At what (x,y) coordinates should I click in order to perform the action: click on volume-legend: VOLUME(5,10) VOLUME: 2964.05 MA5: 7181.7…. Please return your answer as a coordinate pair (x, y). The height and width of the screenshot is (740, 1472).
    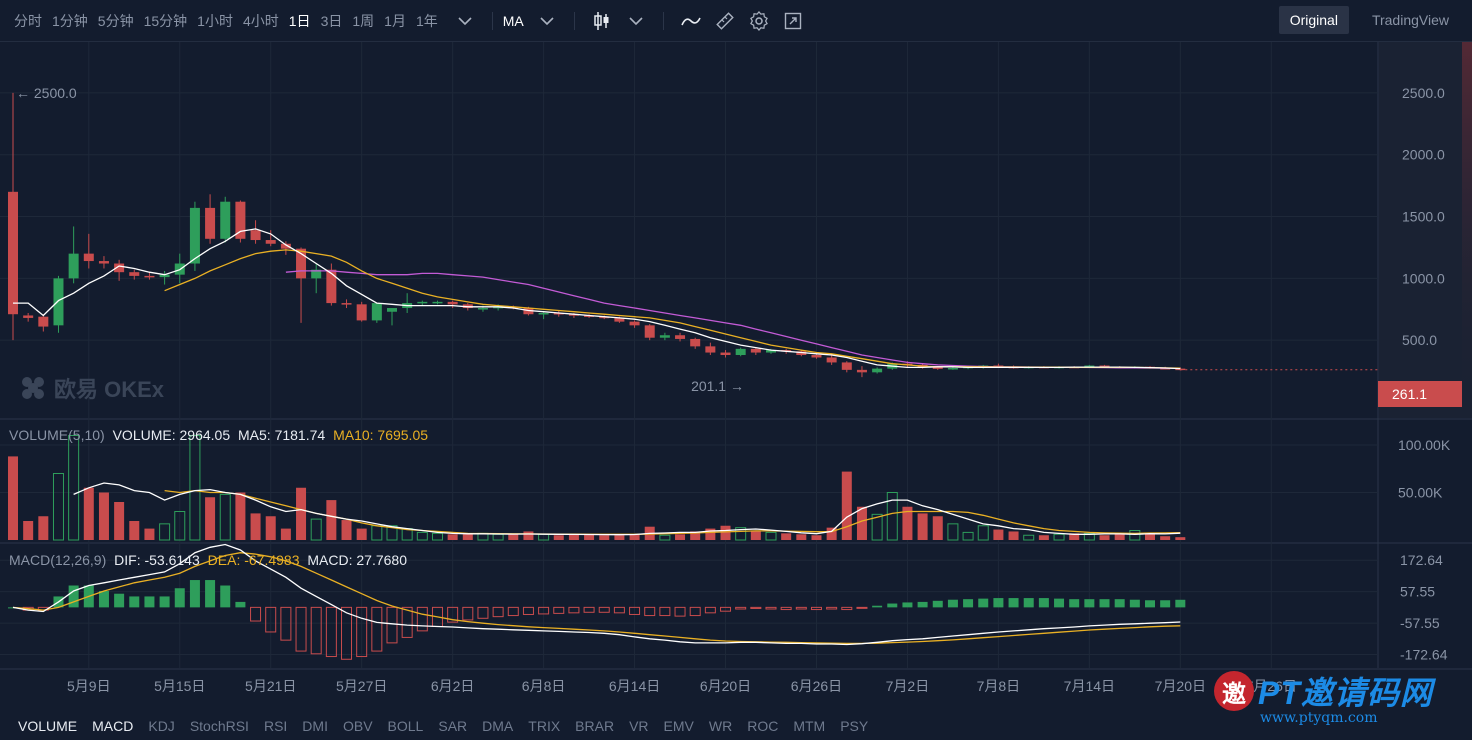
    Looking at the image, I should click on (220, 435).